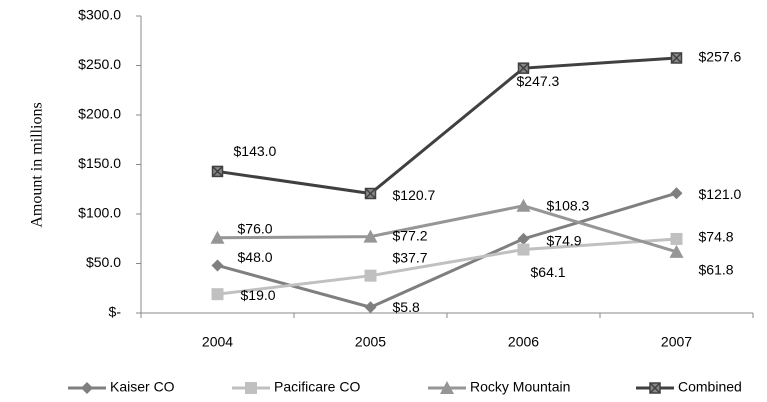  What do you see at coordinates (414, 195) in the screenshot?
I see `data-label: $120.7` at bounding box center [414, 195].